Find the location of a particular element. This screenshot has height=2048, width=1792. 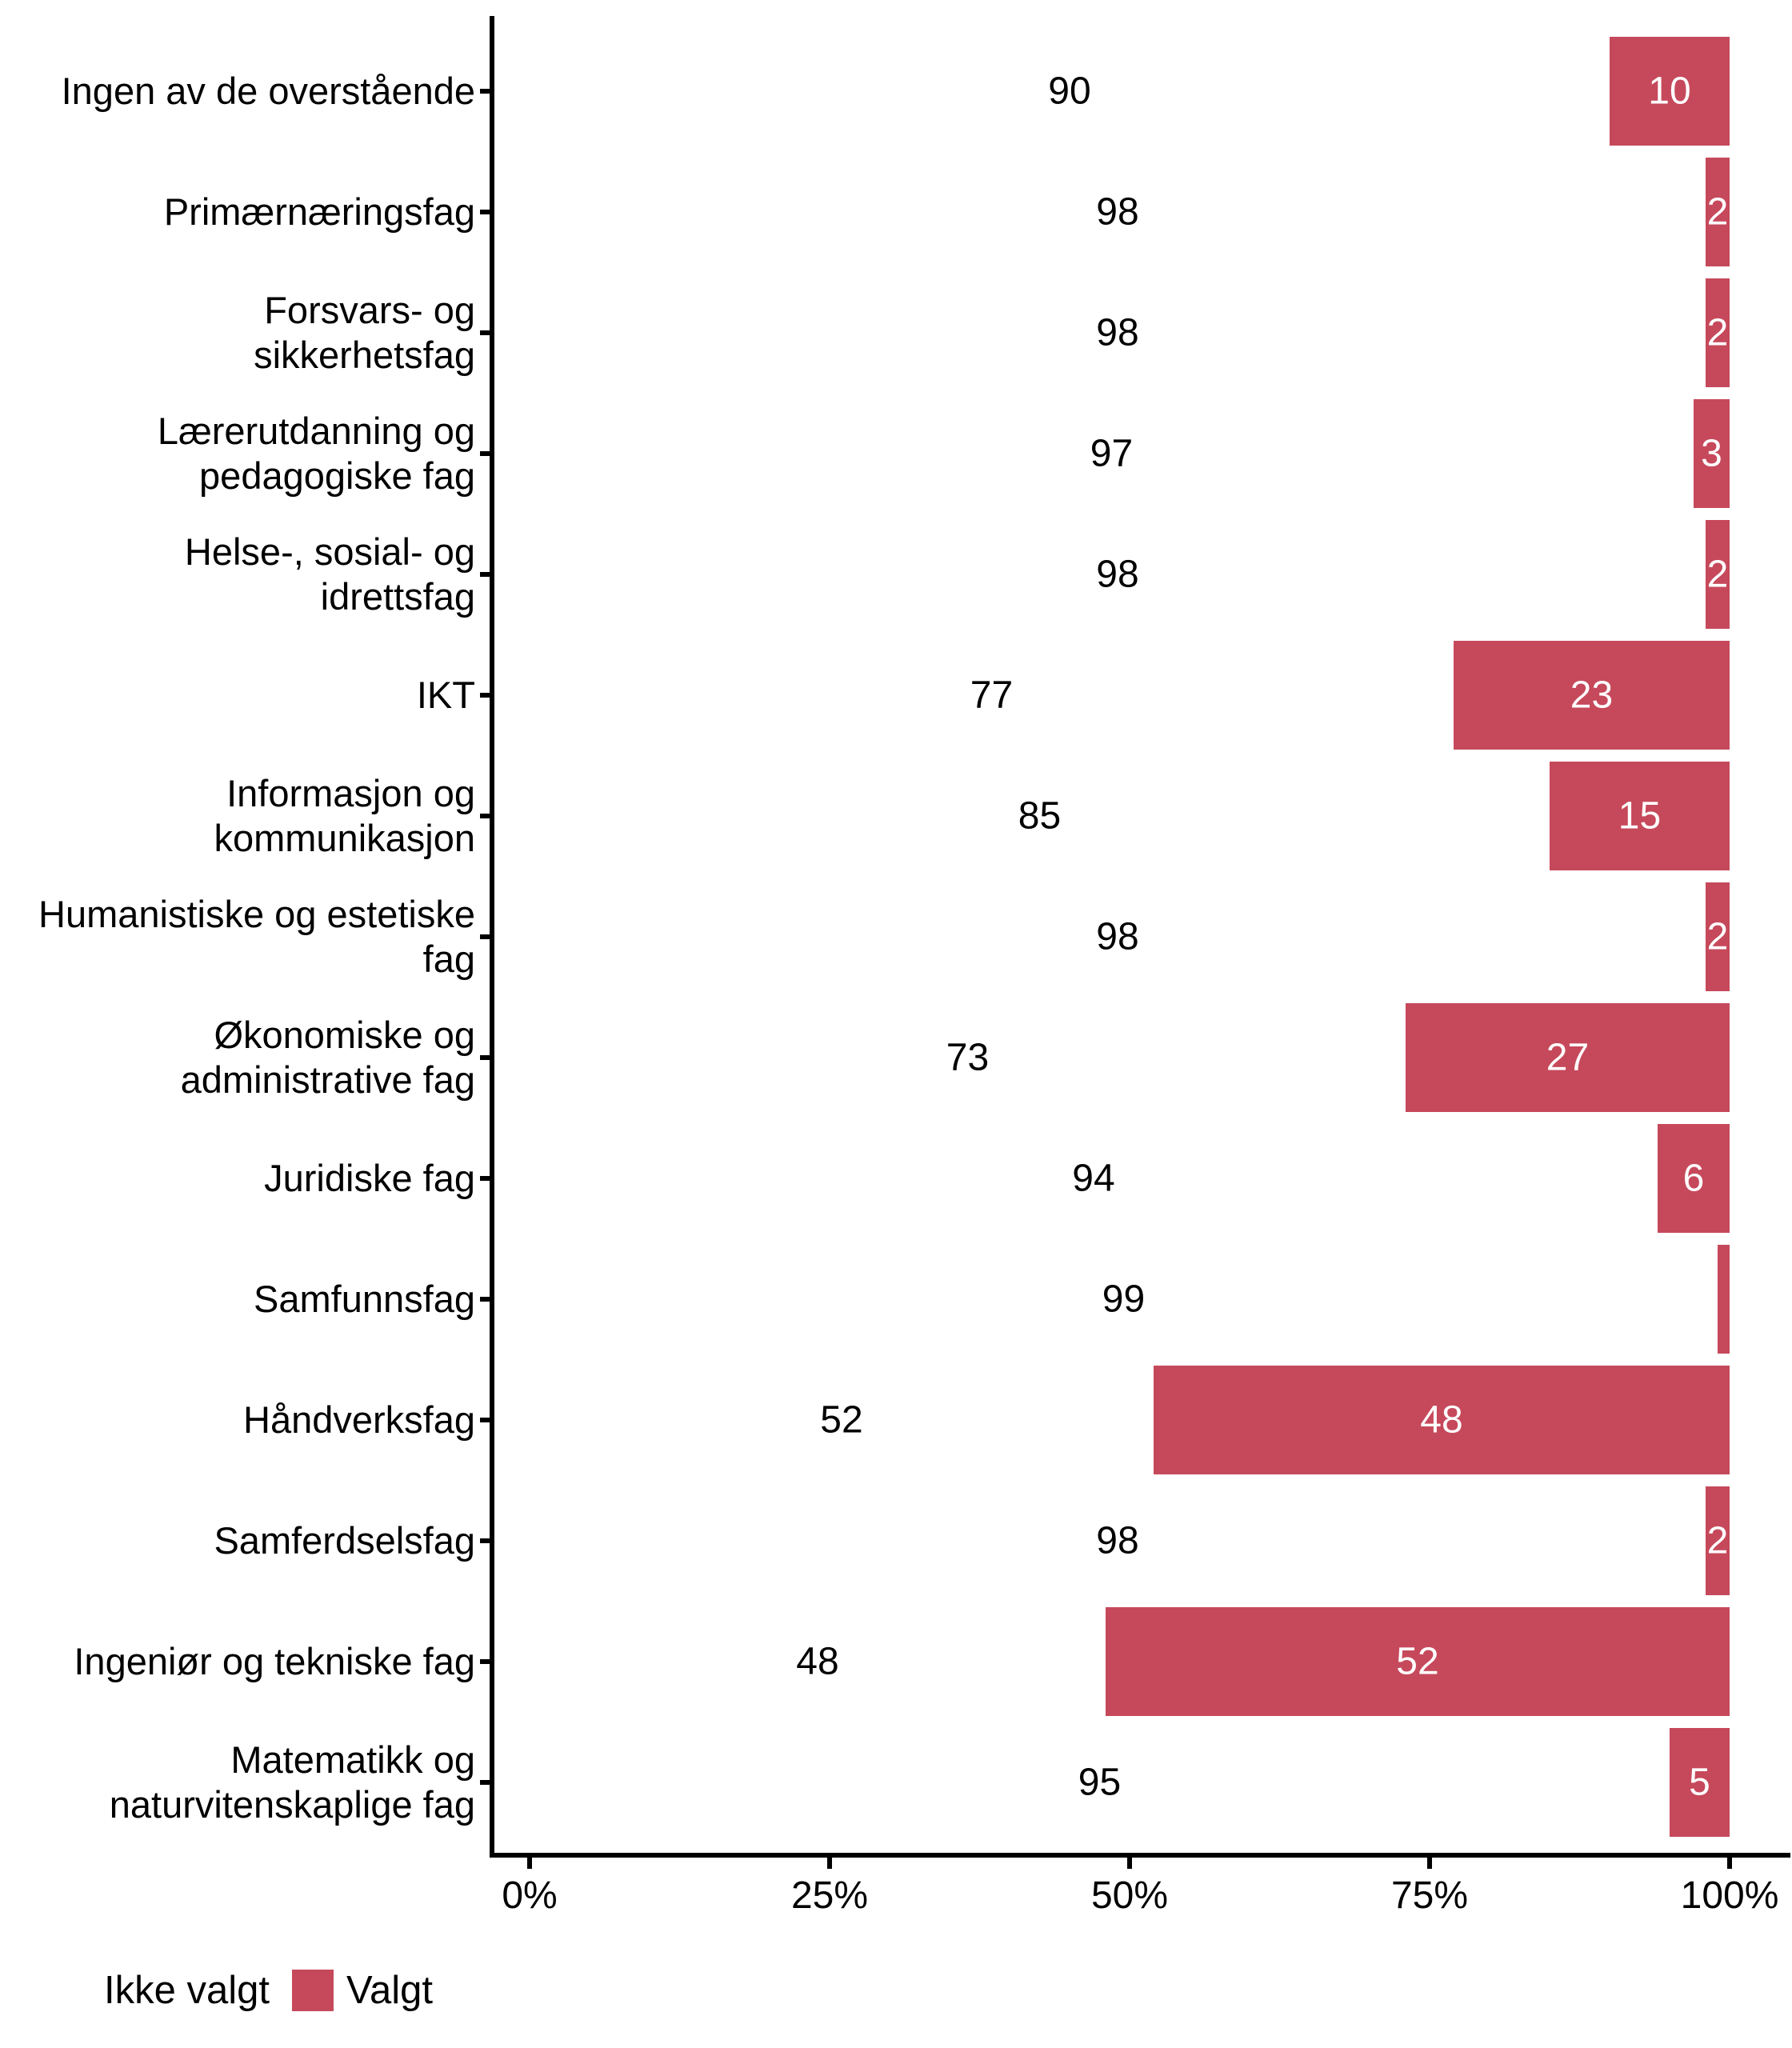

x-axis-tick-label: 100% is located at coordinates (1729, 1895).